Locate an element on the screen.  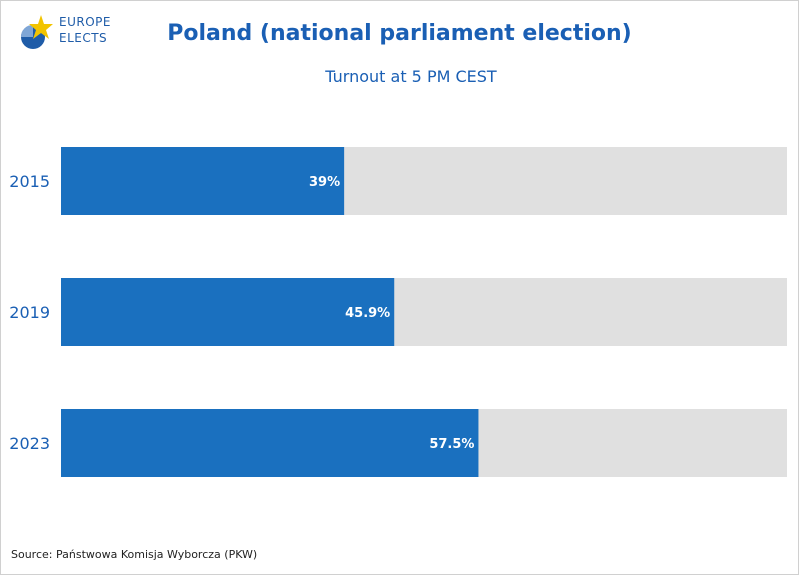
data-label: 45.9% is located at coordinates (367, 313).